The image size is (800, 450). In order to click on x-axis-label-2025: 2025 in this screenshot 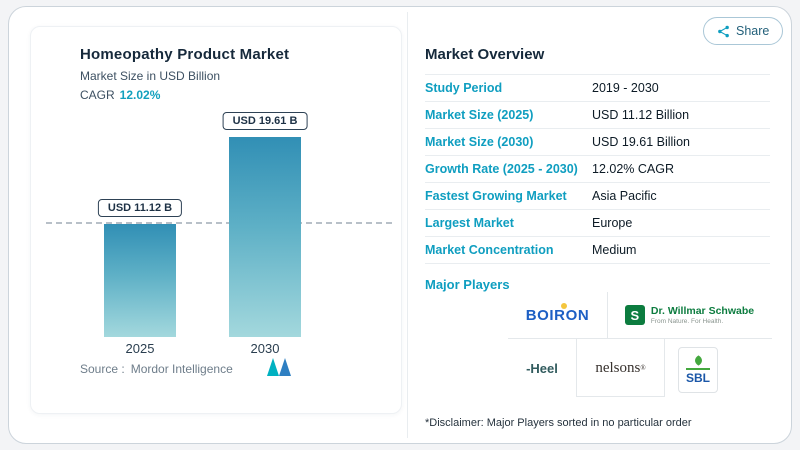, I will do `click(140, 348)`.